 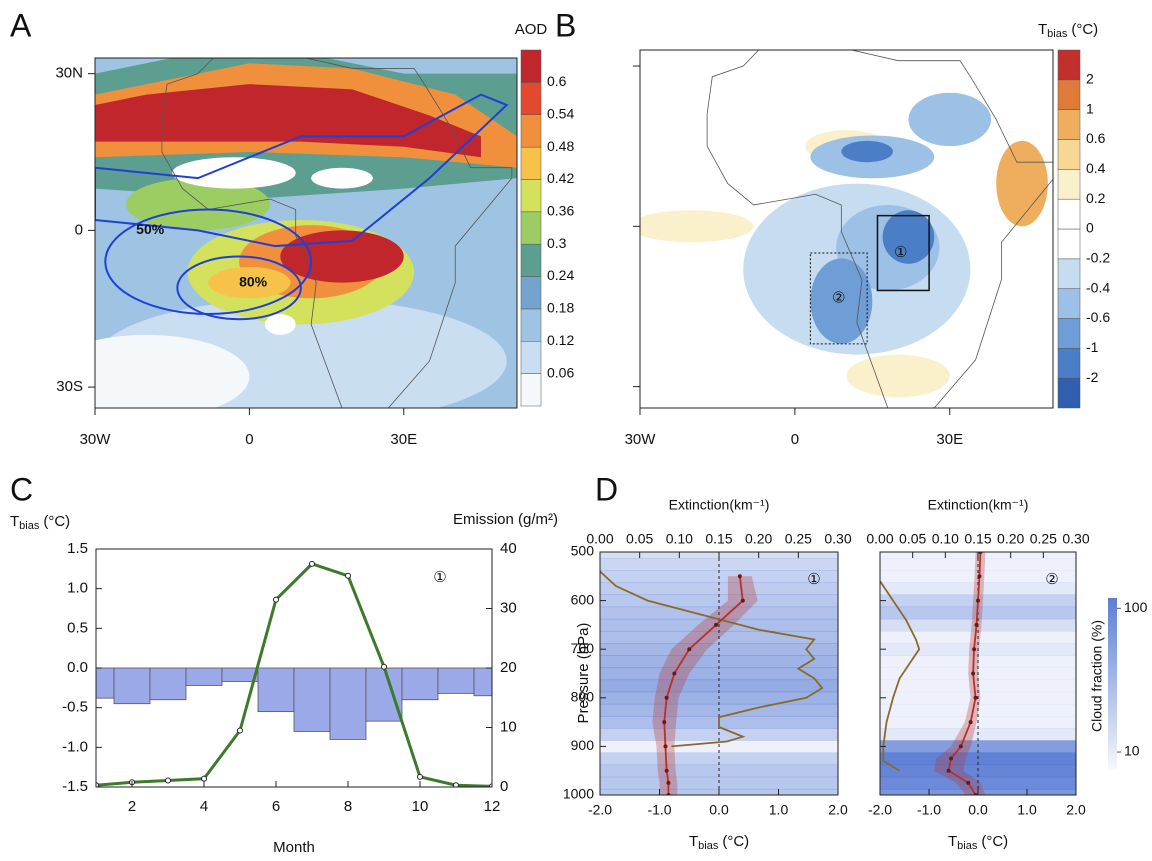 What do you see at coordinates (560, 178) in the screenshot?
I see `colorbar-label: 0.42` at bounding box center [560, 178].